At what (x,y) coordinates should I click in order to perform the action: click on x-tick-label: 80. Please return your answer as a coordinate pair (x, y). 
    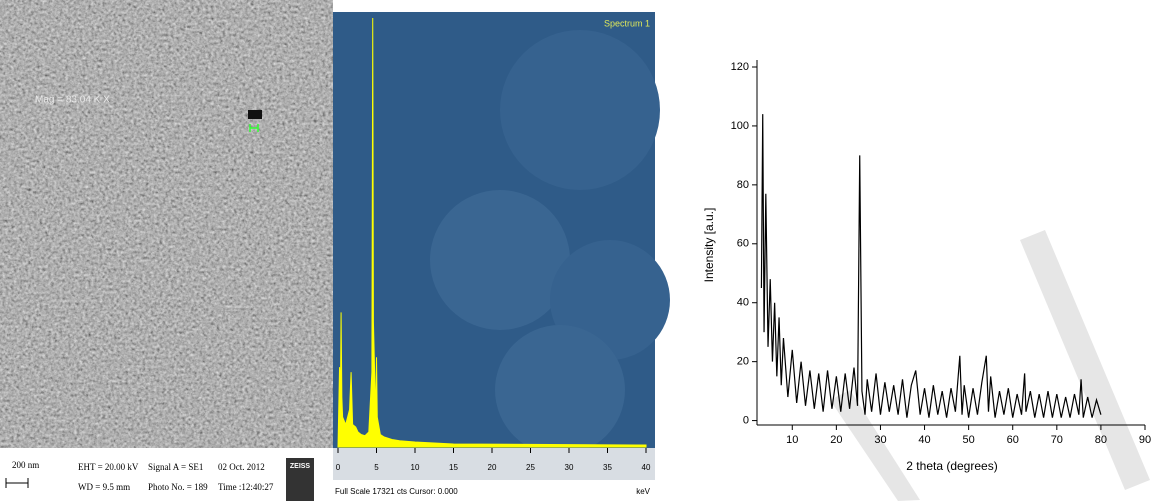
    Looking at the image, I should click on (1101, 440).